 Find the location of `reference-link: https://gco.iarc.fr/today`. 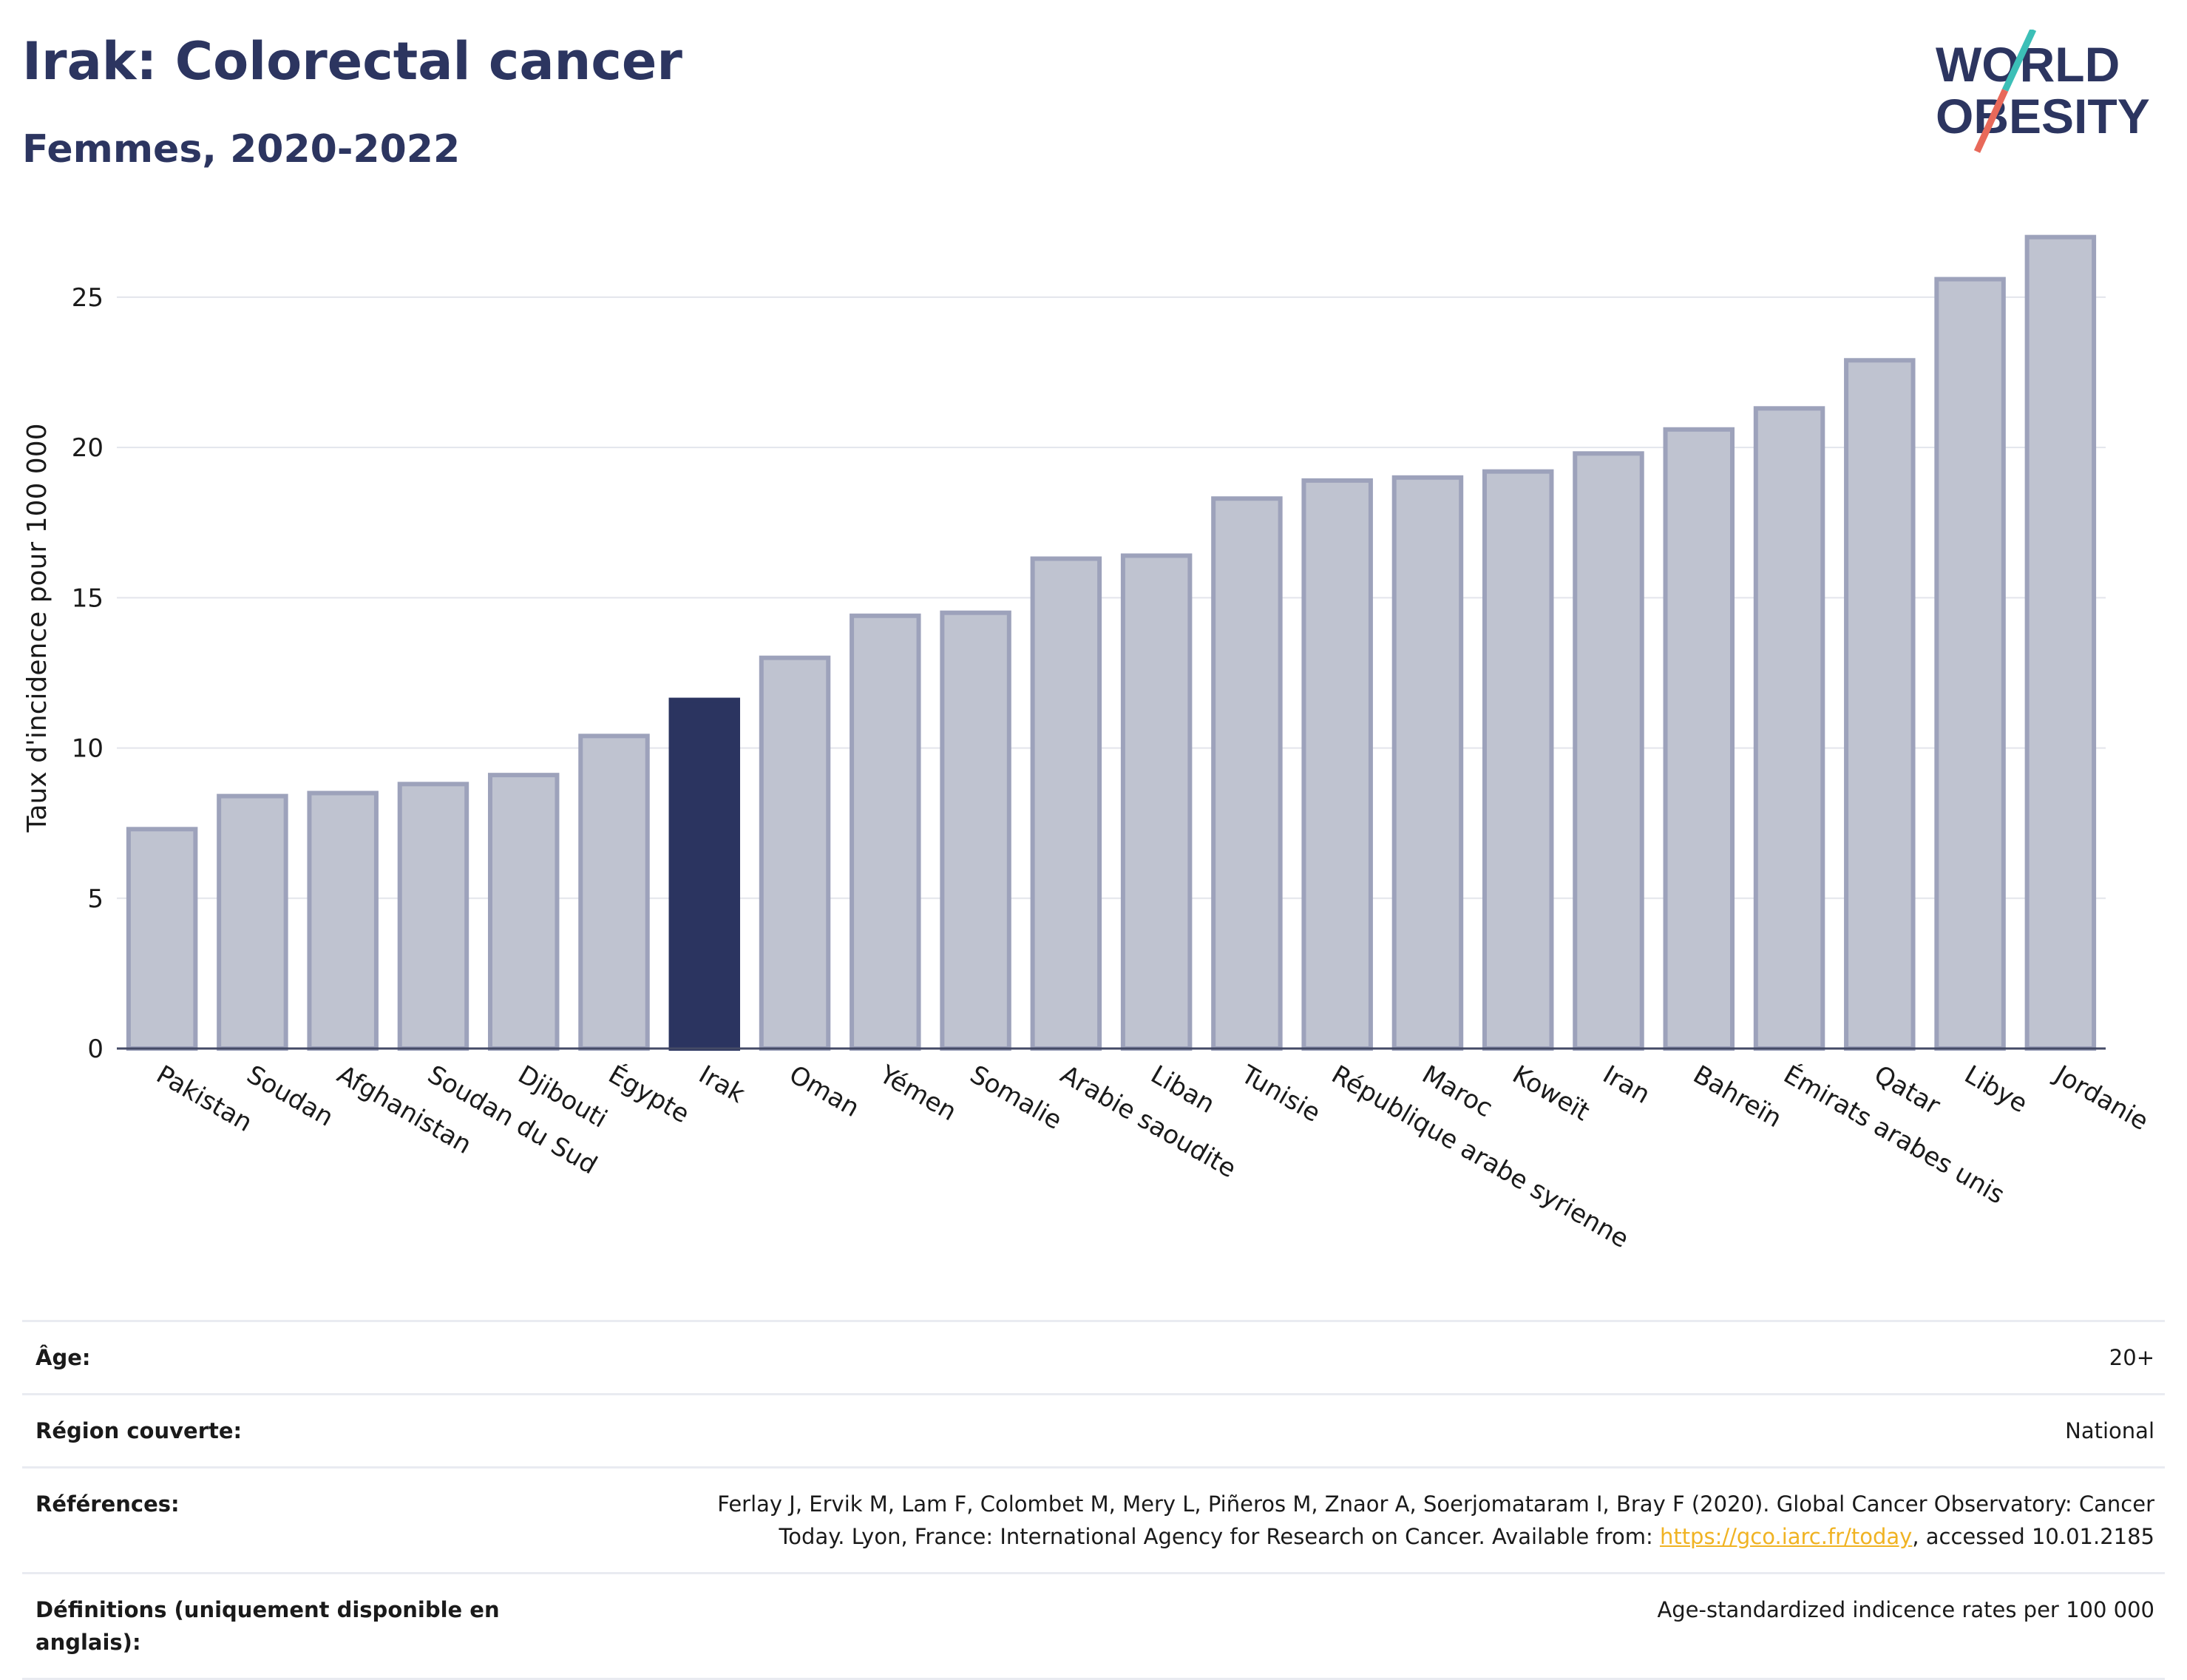

reference-link: https://gco.iarc.fr/today is located at coordinates (1786, 1536).